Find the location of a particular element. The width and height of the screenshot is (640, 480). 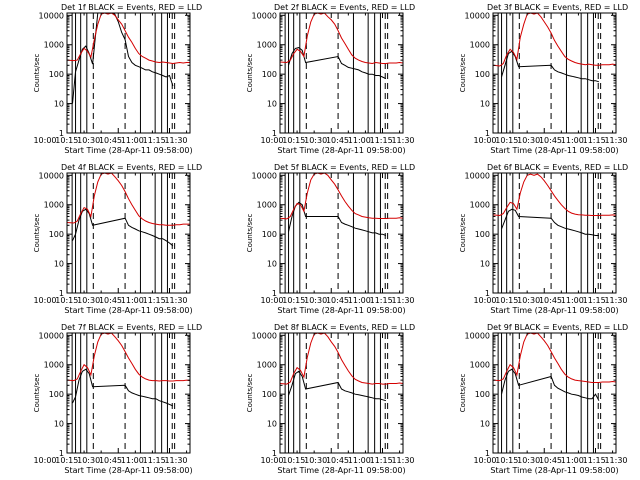

plot-title: Det 2f BLACK = Events, RED = LLD is located at coordinates (344, 7).